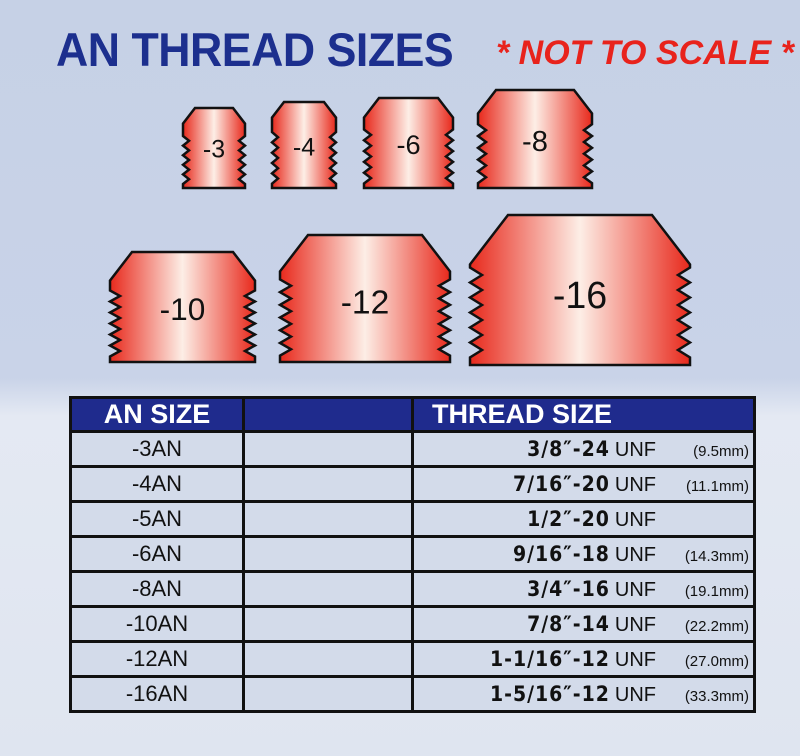 This screenshot has width=800, height=756. What do you see at coordinates (535, 142) in the screenshot?
I see `fitting-label: -8` at bounding box center [535, 142].